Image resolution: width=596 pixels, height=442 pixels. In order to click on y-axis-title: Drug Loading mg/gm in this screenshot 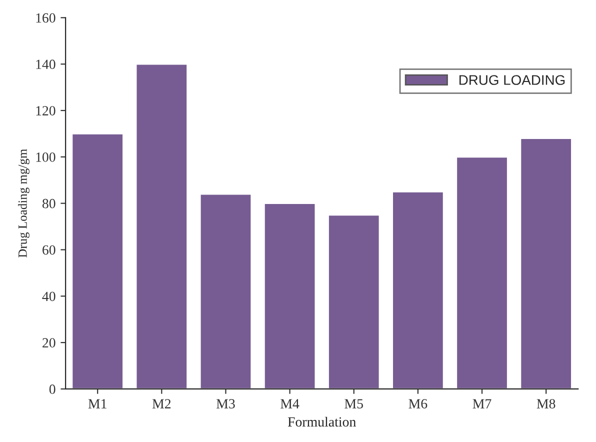, I will do `click(24, 203)`.